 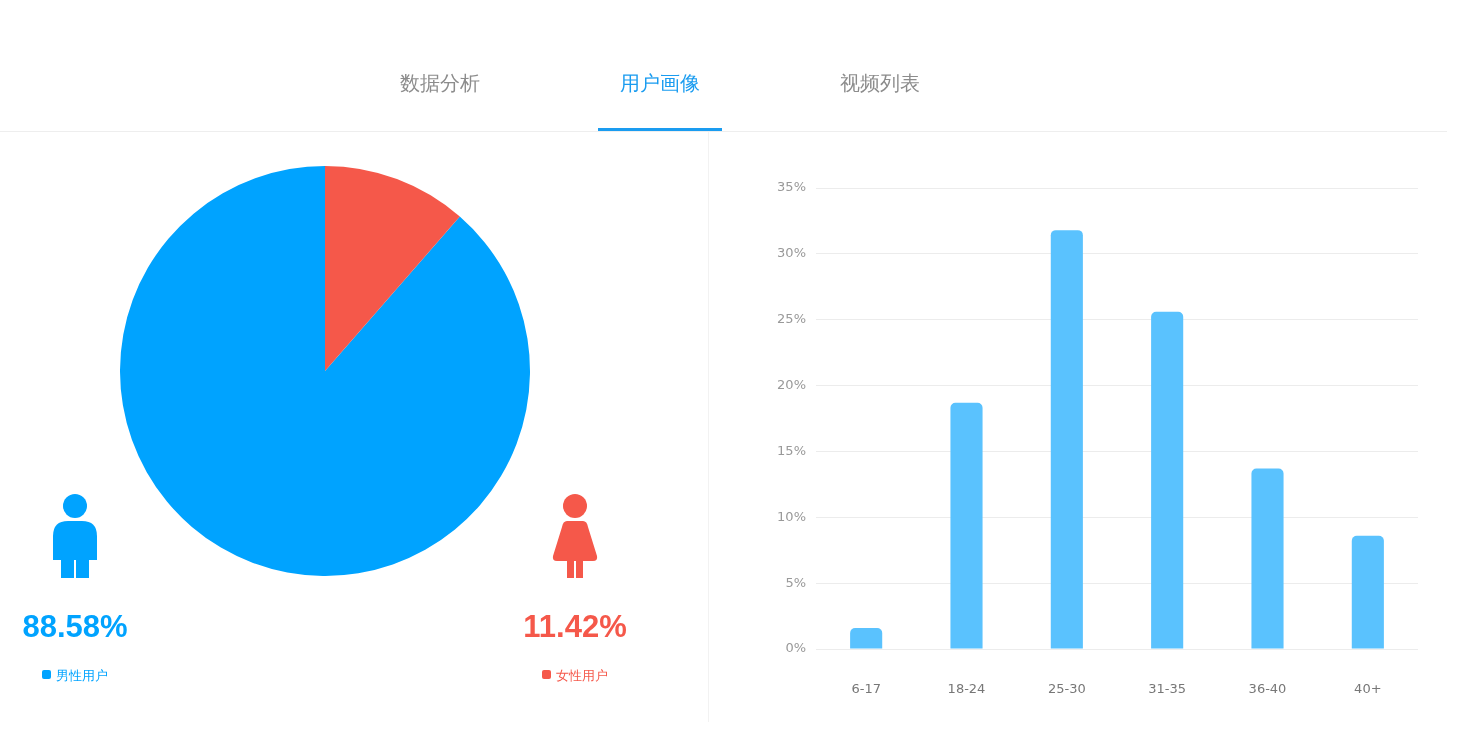 I want to click on y-tick-label: 15%, so click(x=791, y=450).